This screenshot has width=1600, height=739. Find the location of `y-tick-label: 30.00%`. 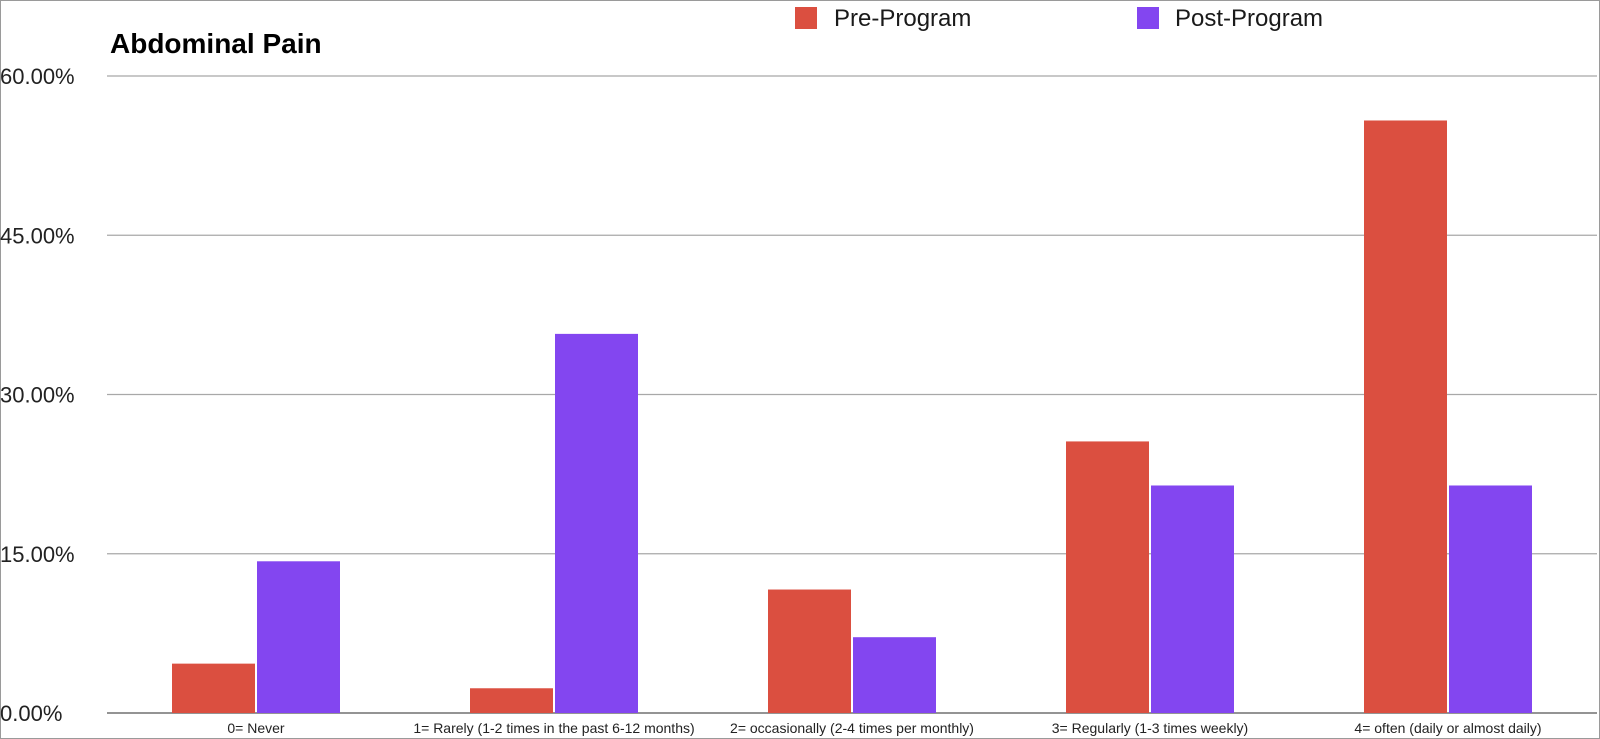

y-tick-label: 30.00% is located at coordinates (37, 395).